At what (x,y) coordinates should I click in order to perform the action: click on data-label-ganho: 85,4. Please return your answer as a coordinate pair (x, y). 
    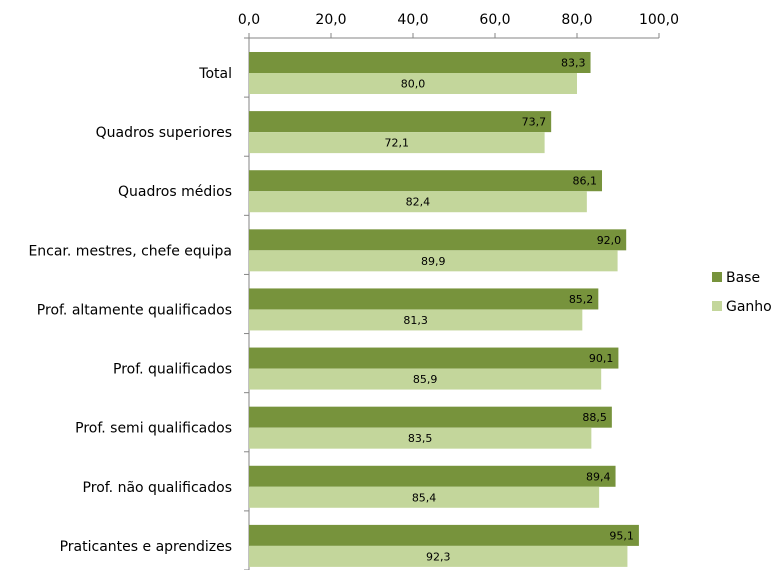
    Looking at the image, I should click on (424, 497).